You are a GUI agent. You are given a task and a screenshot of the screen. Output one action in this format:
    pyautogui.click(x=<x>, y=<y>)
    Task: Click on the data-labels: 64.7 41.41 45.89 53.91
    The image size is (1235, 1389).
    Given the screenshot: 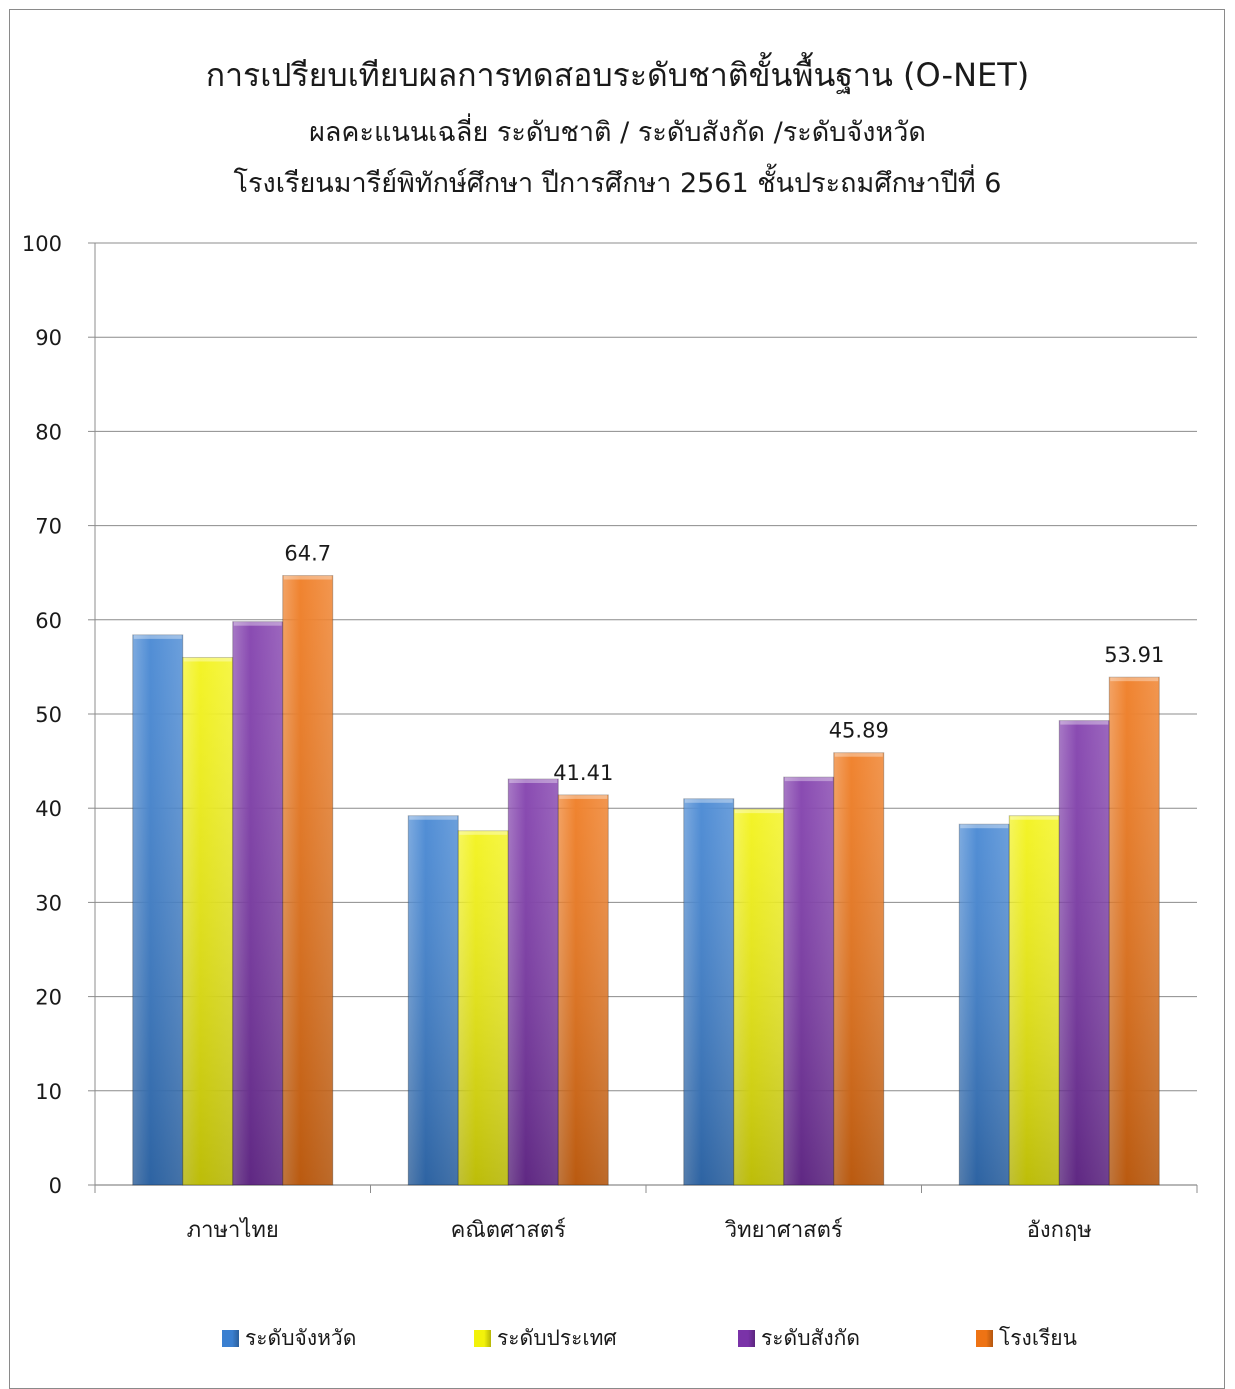 What is the action you would take?
    pyautogui.click(x=724, y=663)
    